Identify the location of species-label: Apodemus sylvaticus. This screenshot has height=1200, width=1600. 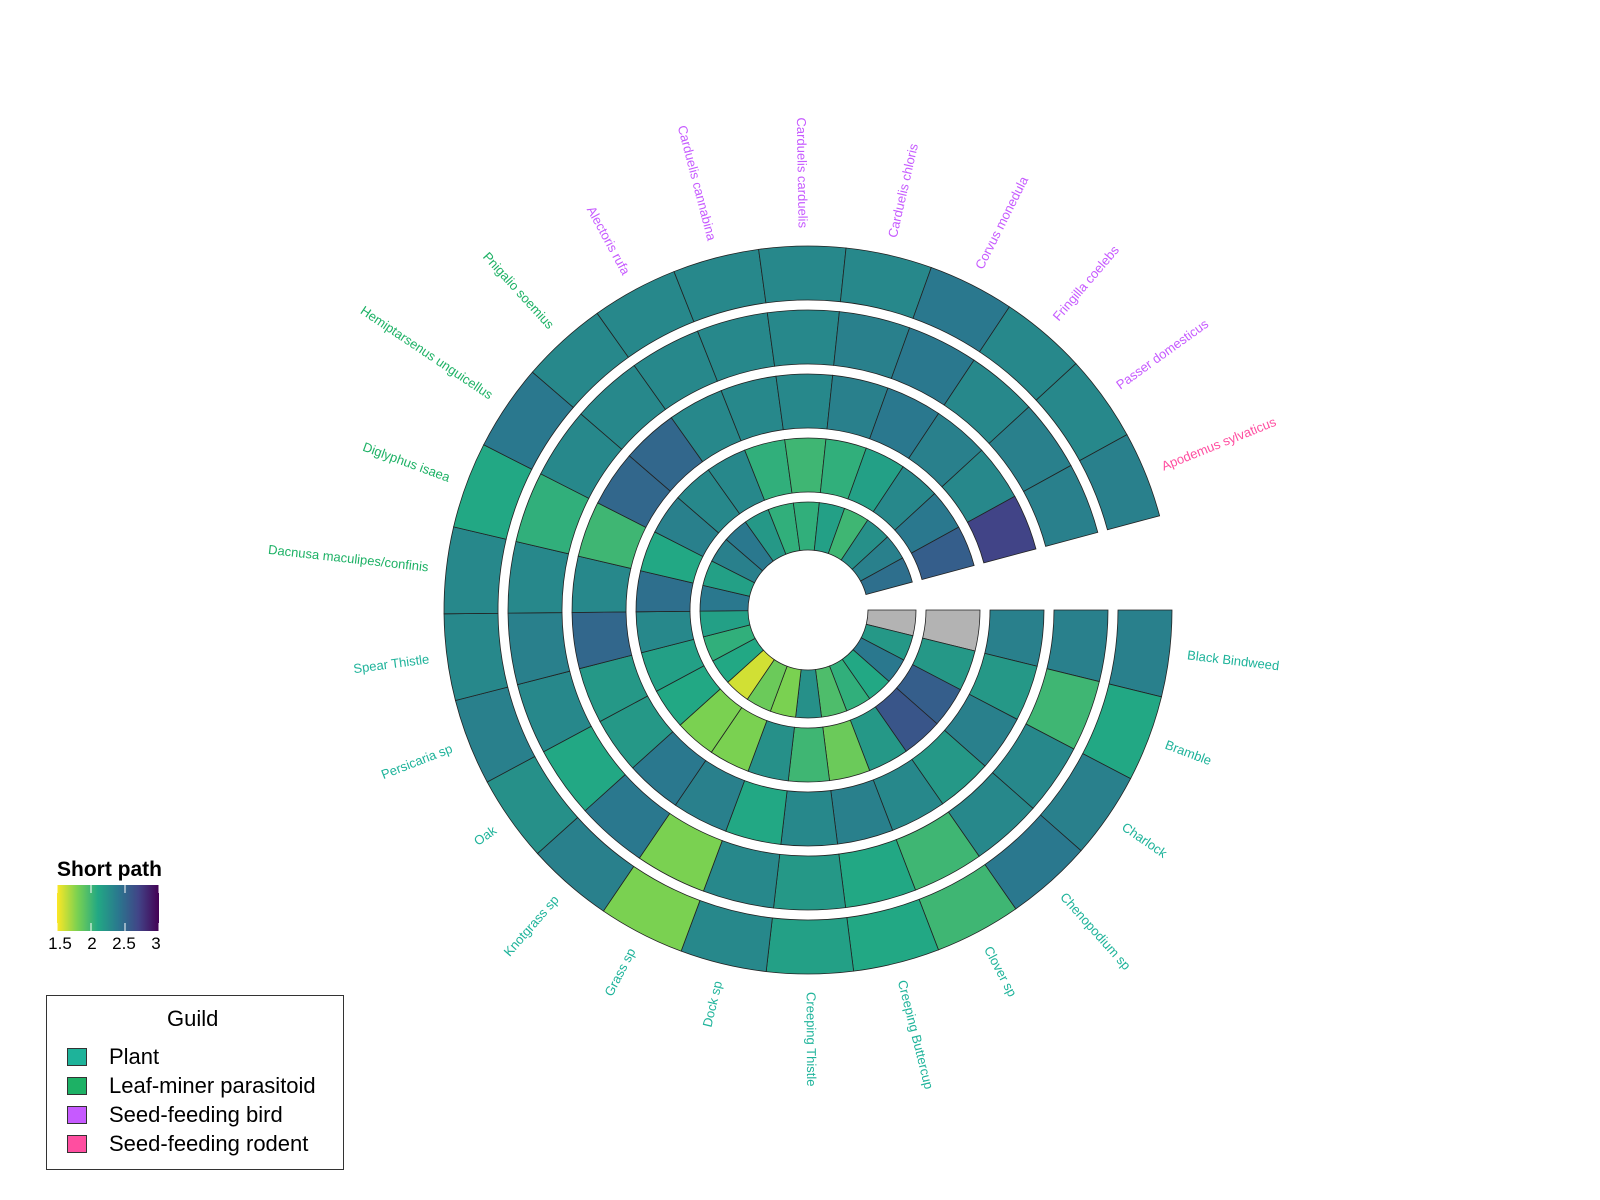
(1218, 444).